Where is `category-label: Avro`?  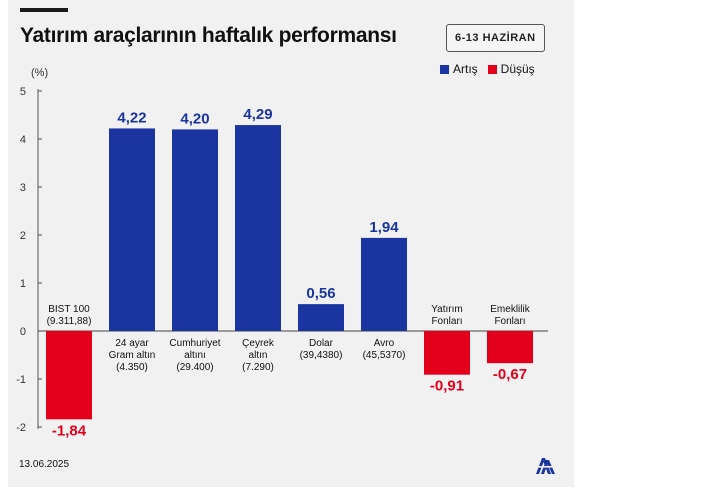 category-label: Avro is located at coordinates (384, 343).